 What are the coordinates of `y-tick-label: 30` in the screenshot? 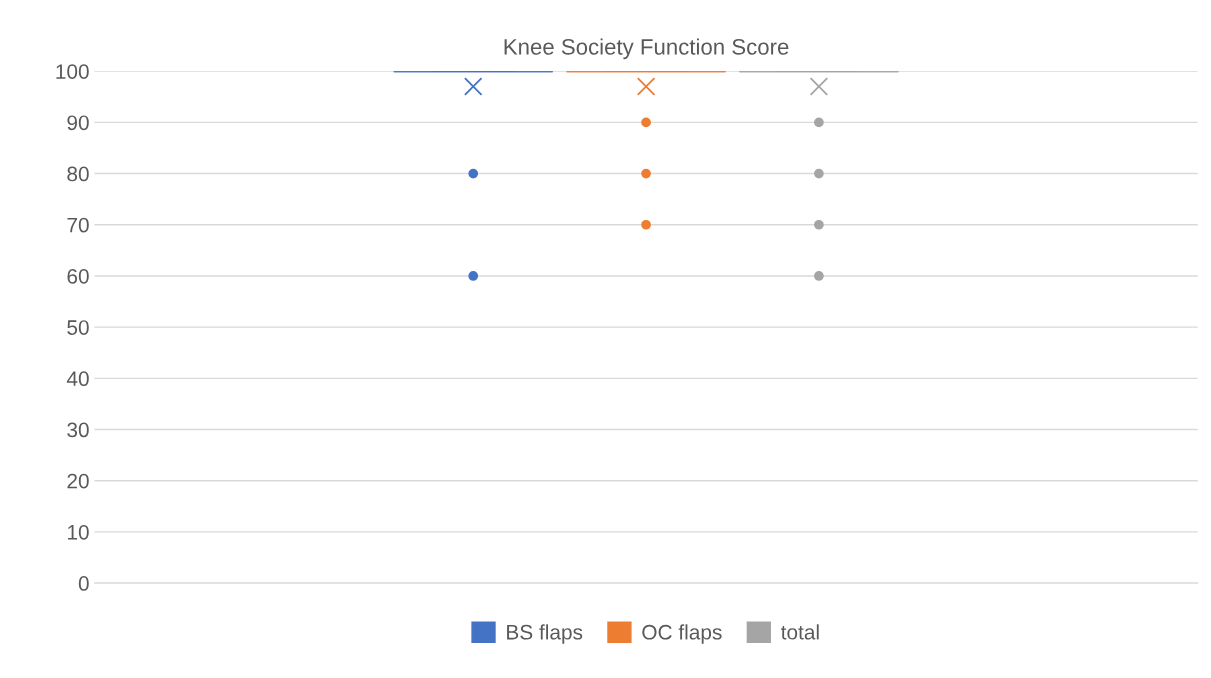 It's located at (78, 430).